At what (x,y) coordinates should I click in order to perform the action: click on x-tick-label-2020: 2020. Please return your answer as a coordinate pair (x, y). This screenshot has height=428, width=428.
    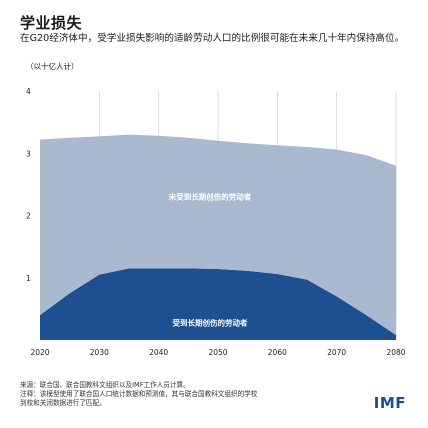
    Looking at the image, I should click on (39, 352).